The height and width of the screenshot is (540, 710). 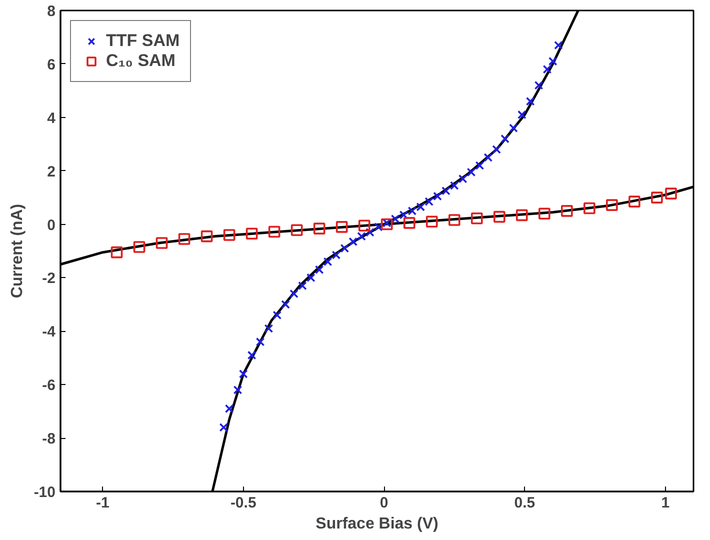 I want to click on y-tick-label: 0, so click(x=51, y=225).